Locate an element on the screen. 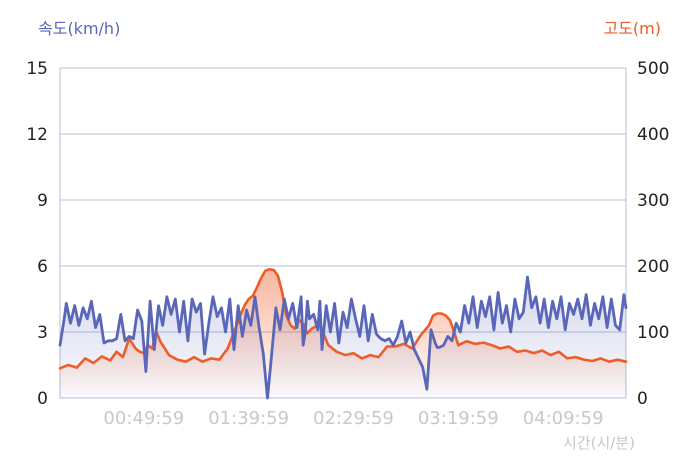  y-right-tick-label: 500 is located at coordinates (653, 69).